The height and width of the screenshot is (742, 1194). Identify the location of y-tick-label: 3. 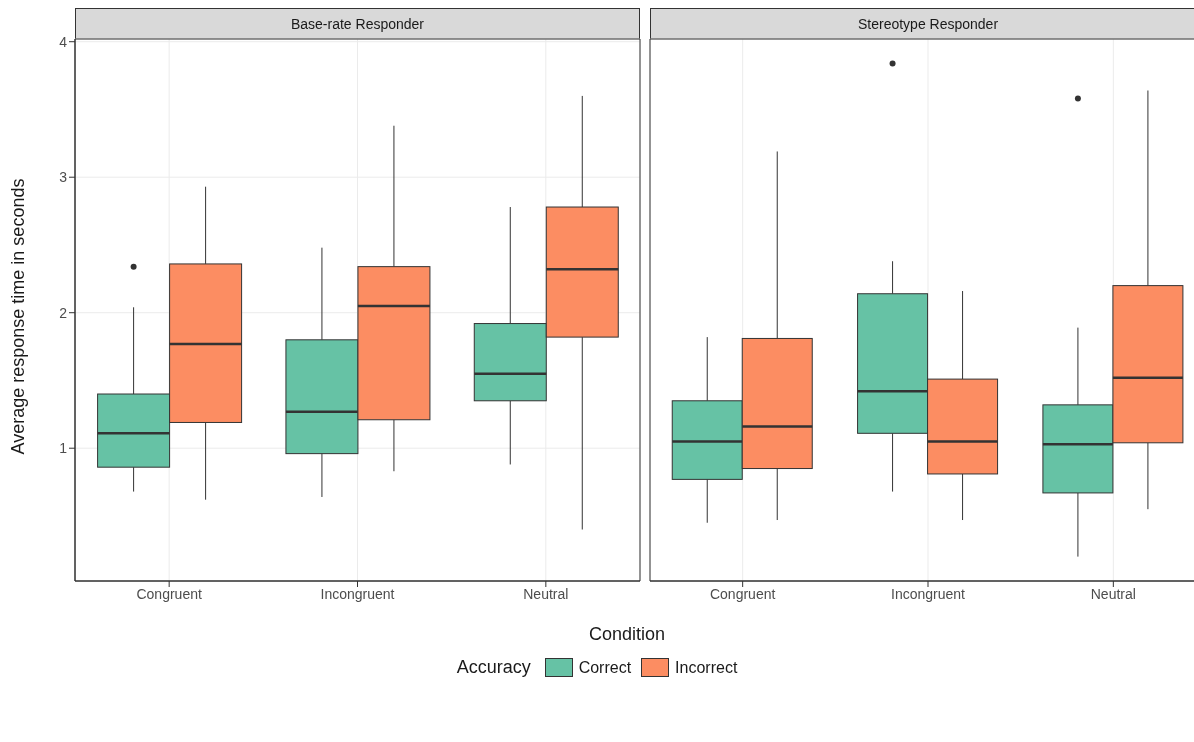
(63, 177).